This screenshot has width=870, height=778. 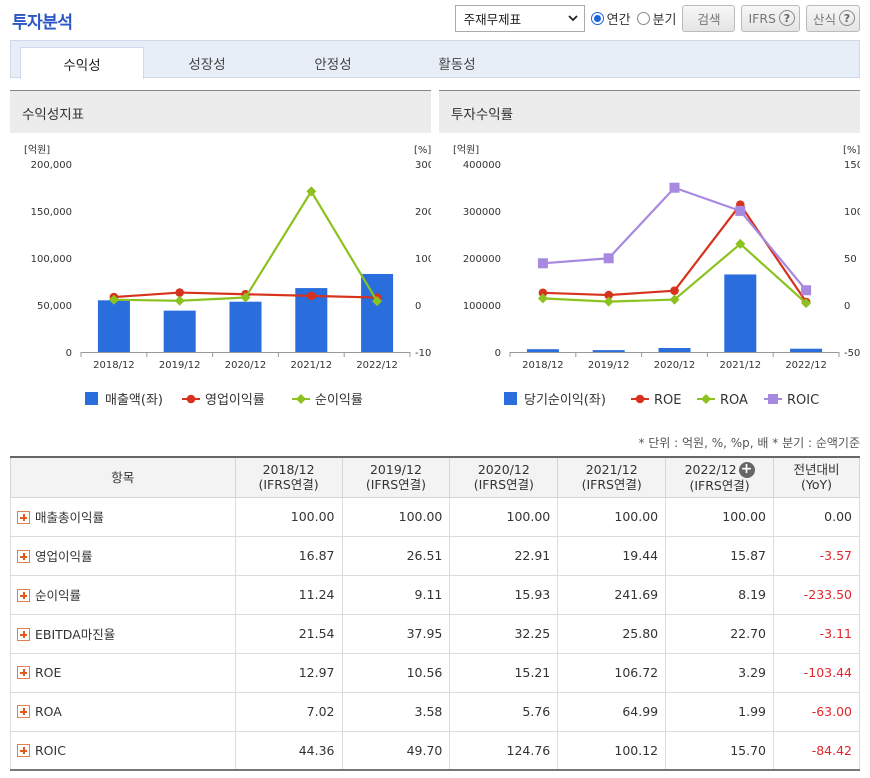 What do you see at coordinates (674, 238) in the screenshot?
I see `series-line` at bounding box center [674, 238].